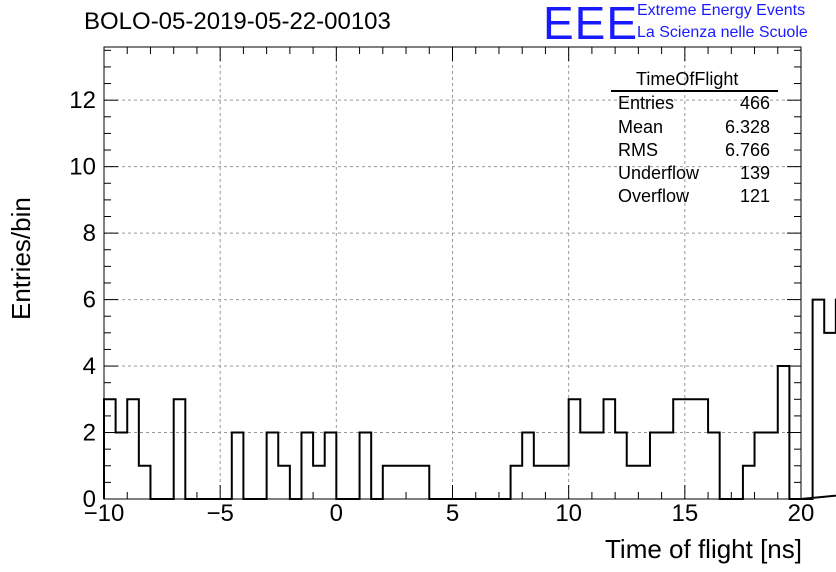 Image resolution: width=836 pixels, height=572 pixels. What do you see at coordinates (89, 433) in the screenshot?
I see `y-tick-label: 2` at bounding box center [89, 433].